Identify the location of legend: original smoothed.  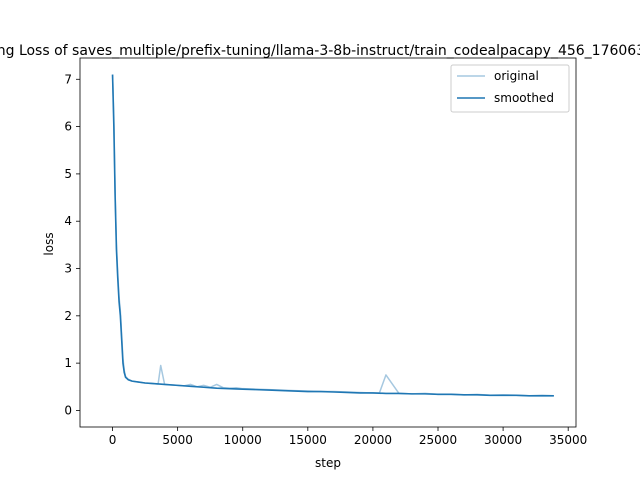
(510, 88).